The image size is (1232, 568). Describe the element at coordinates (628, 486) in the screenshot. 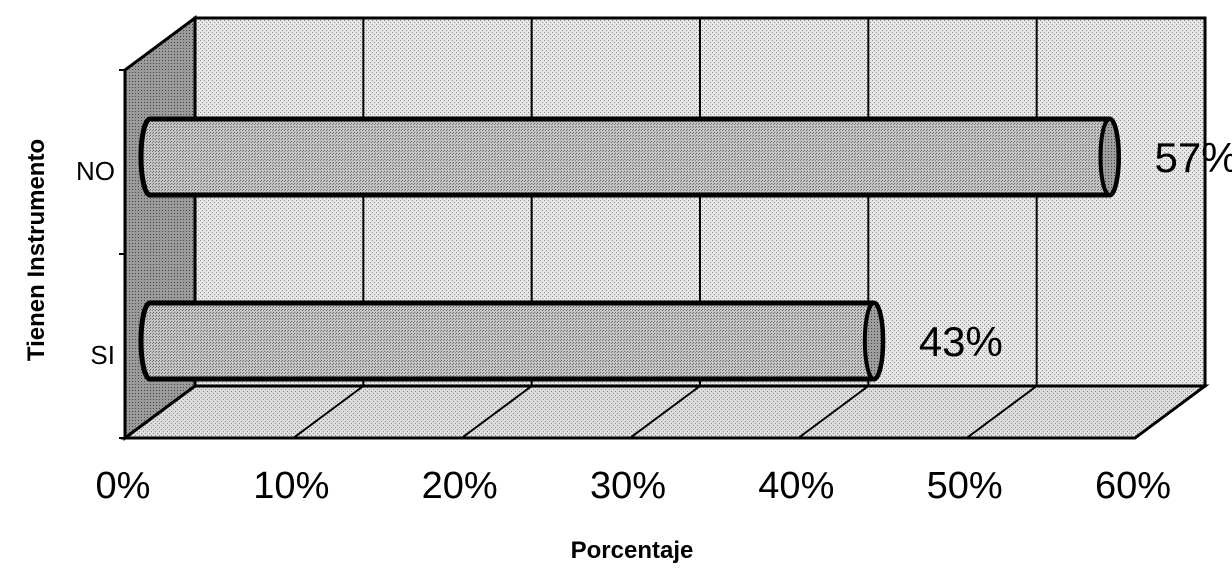

I see `x-tick-label: 30%` at that location.